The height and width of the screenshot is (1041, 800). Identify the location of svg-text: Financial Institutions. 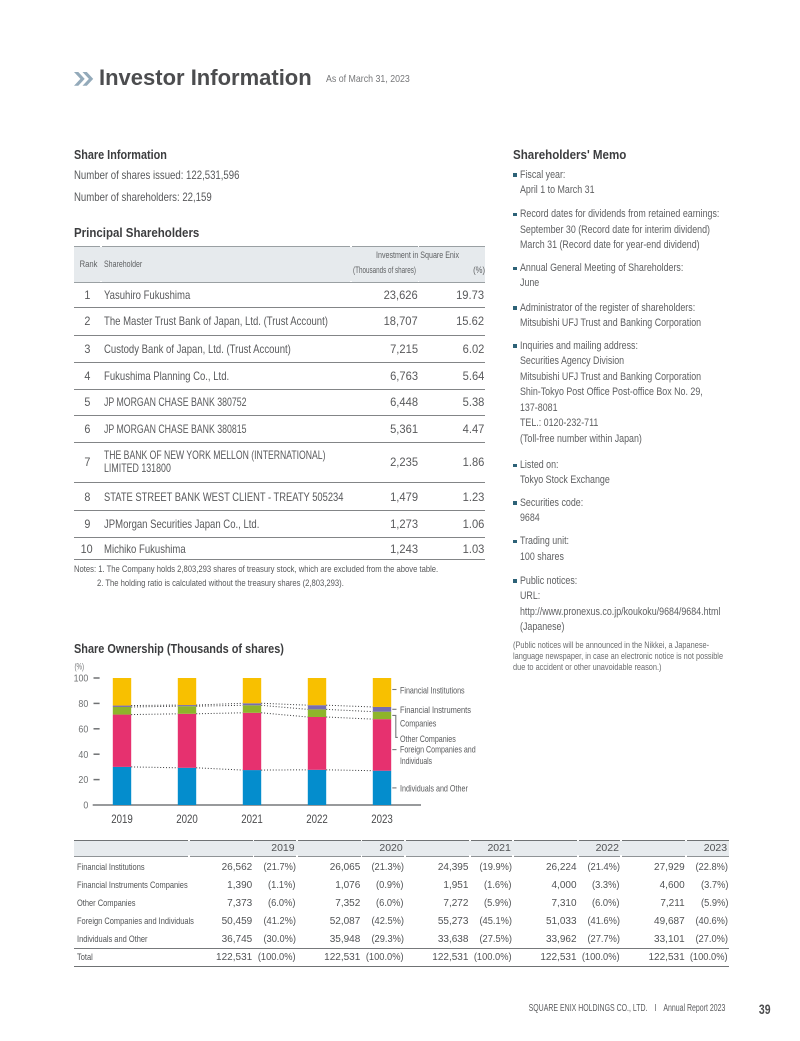
(432, 690).